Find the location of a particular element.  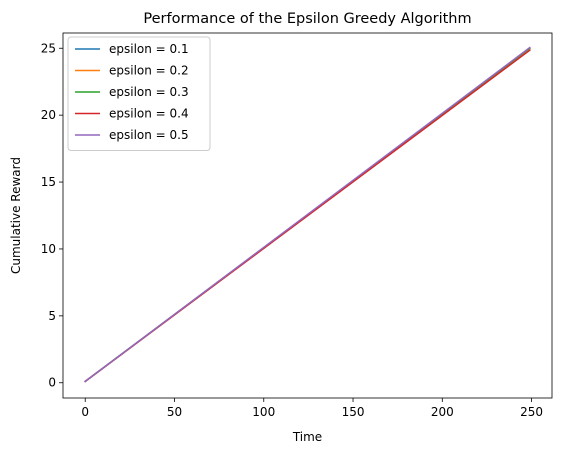

legend-label: epsilon = 0.3 is located at coordinates (149, 92).